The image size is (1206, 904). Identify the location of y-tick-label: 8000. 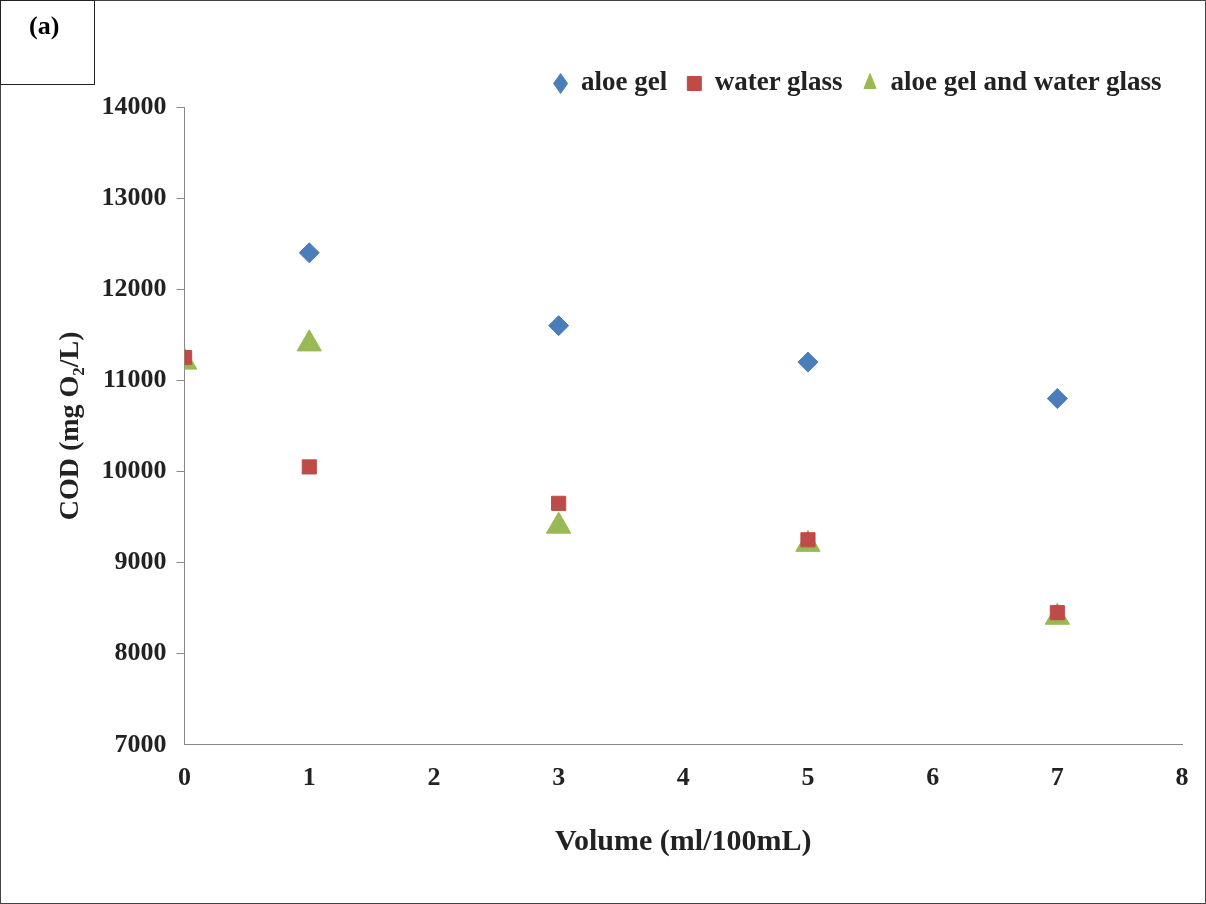
(140, 652).